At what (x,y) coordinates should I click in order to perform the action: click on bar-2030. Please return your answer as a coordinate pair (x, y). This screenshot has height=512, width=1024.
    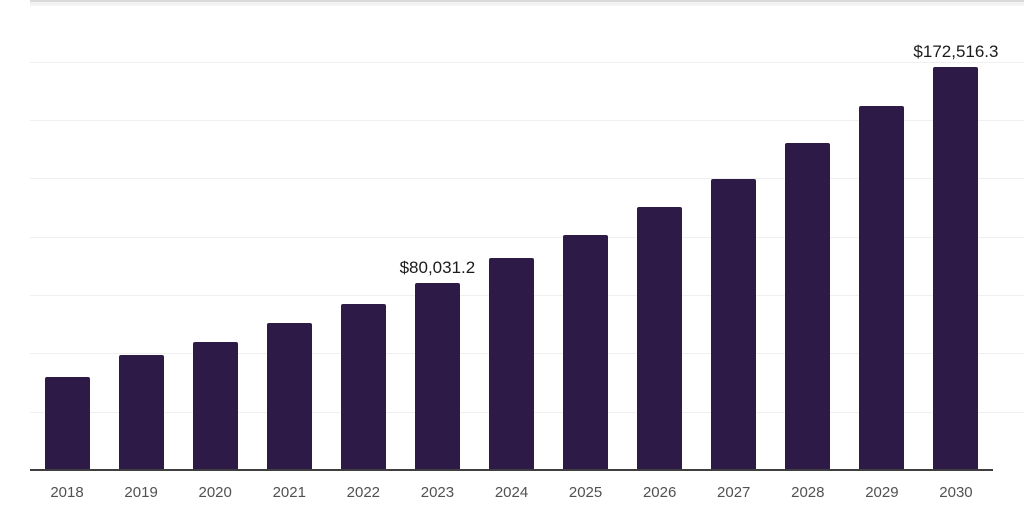
    Looking at the image, I should click on (956, 268).